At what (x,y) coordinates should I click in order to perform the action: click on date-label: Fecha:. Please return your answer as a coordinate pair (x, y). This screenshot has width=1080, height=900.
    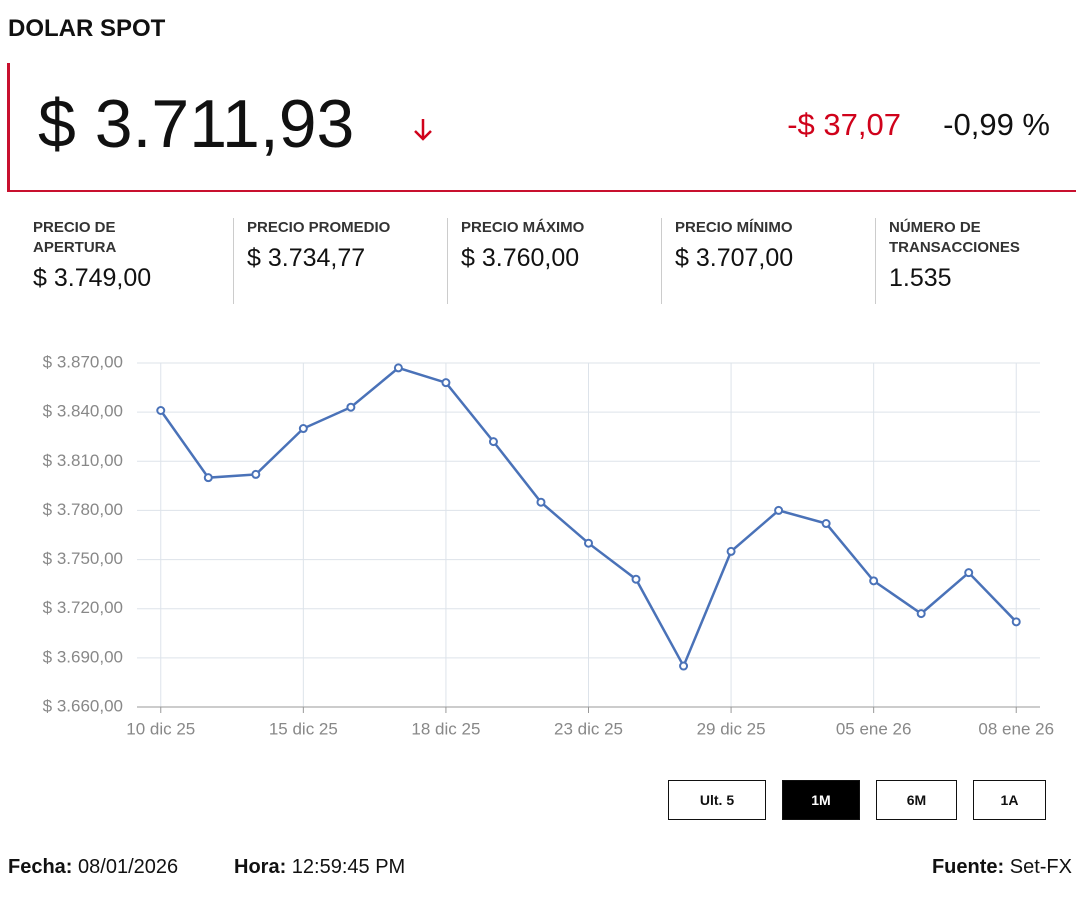
    Looking at the image, I should click on (40, 867).